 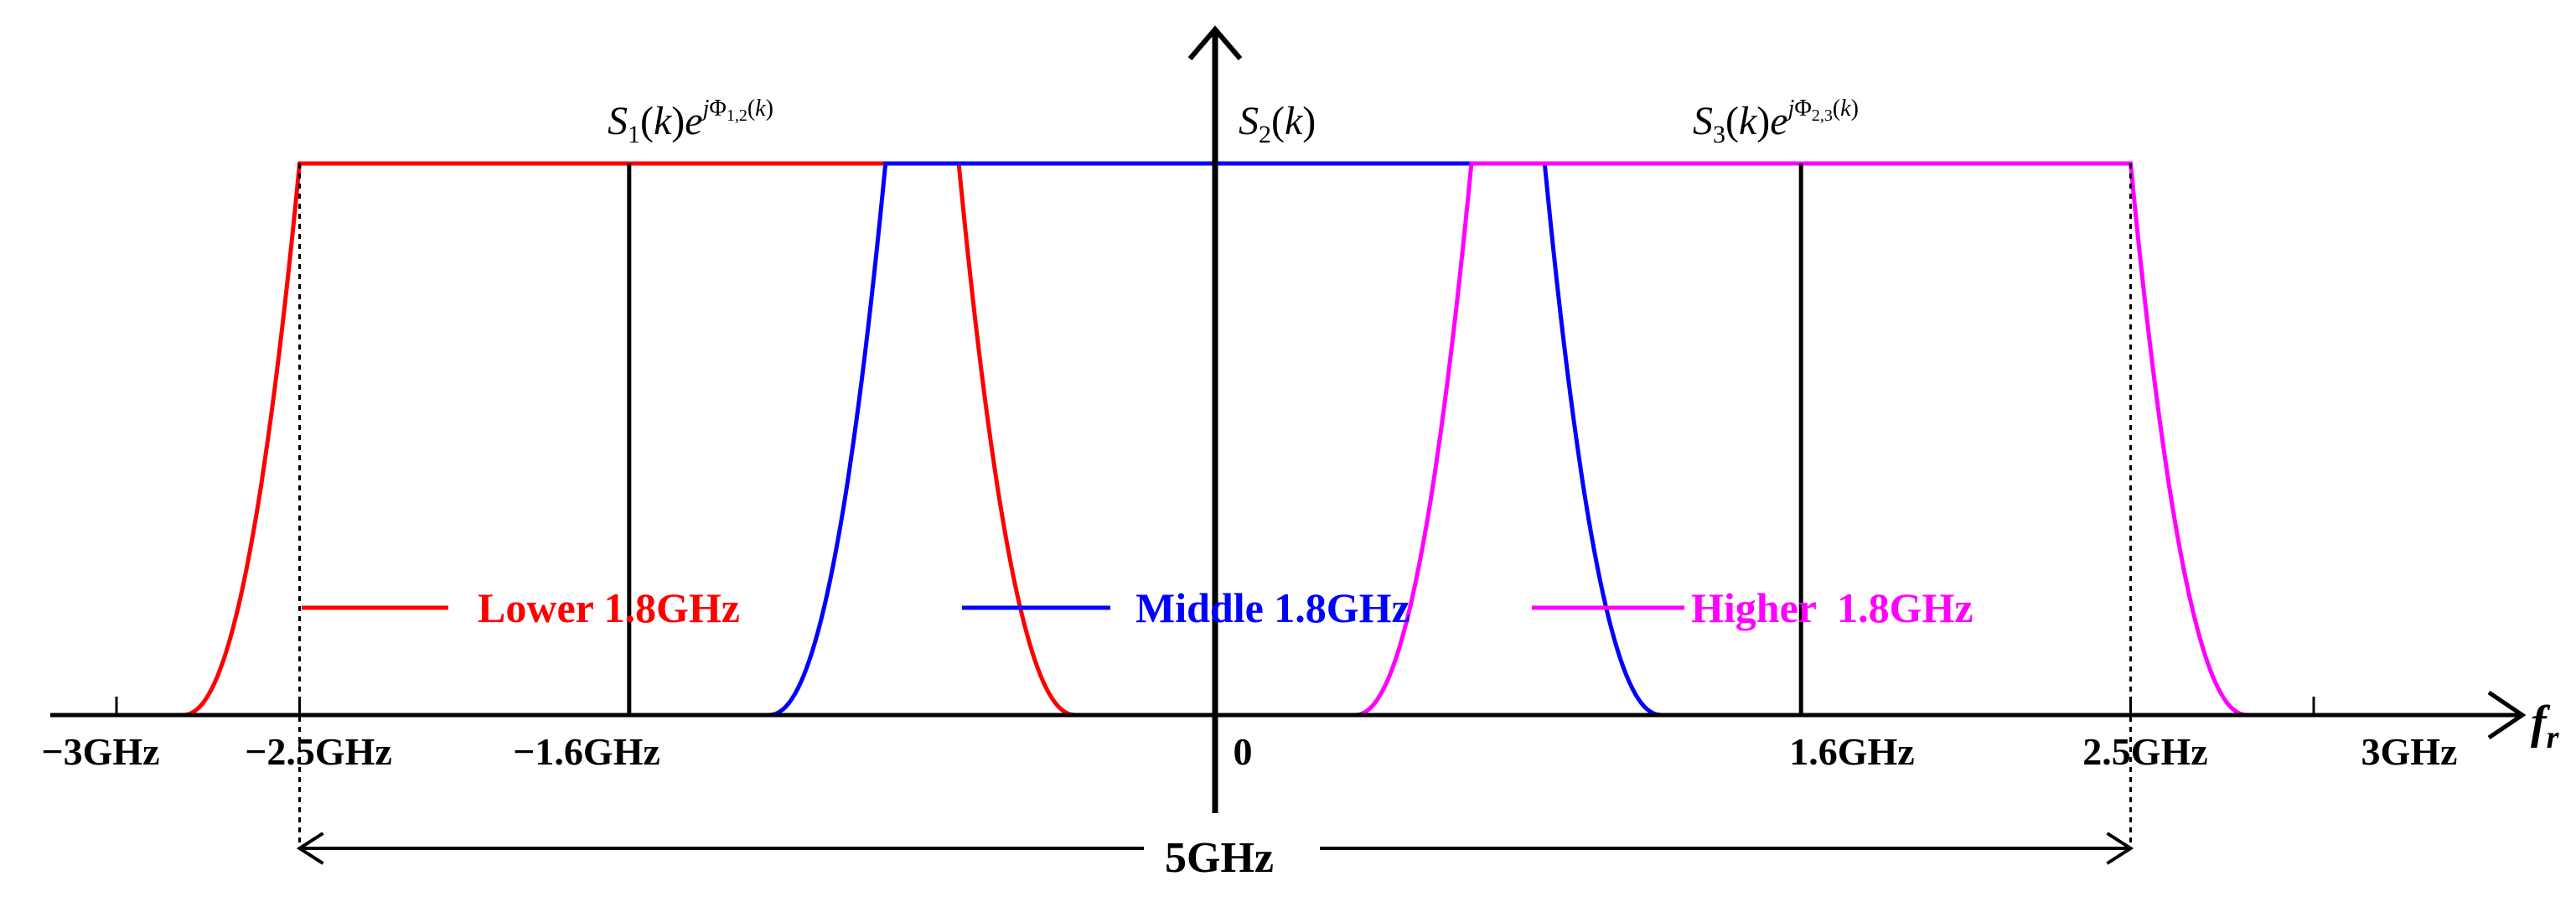 What do you see at coordinates (2144, 751) in the screenshot?
I see `x-tick-label: 2.5GHz` at bounding box center [2144, 751].